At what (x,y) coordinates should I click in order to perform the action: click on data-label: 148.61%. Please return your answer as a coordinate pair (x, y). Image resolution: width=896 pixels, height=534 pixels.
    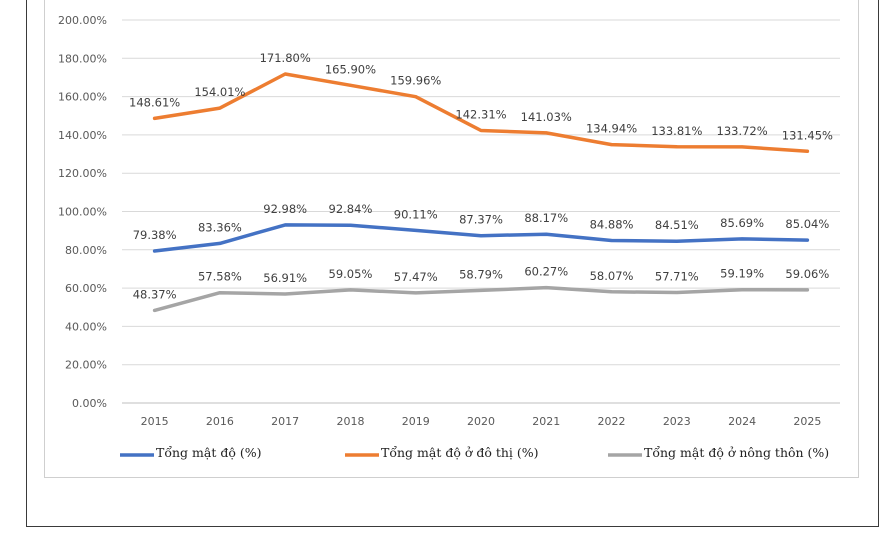
    Looking at the image, I should click on (154, 102).